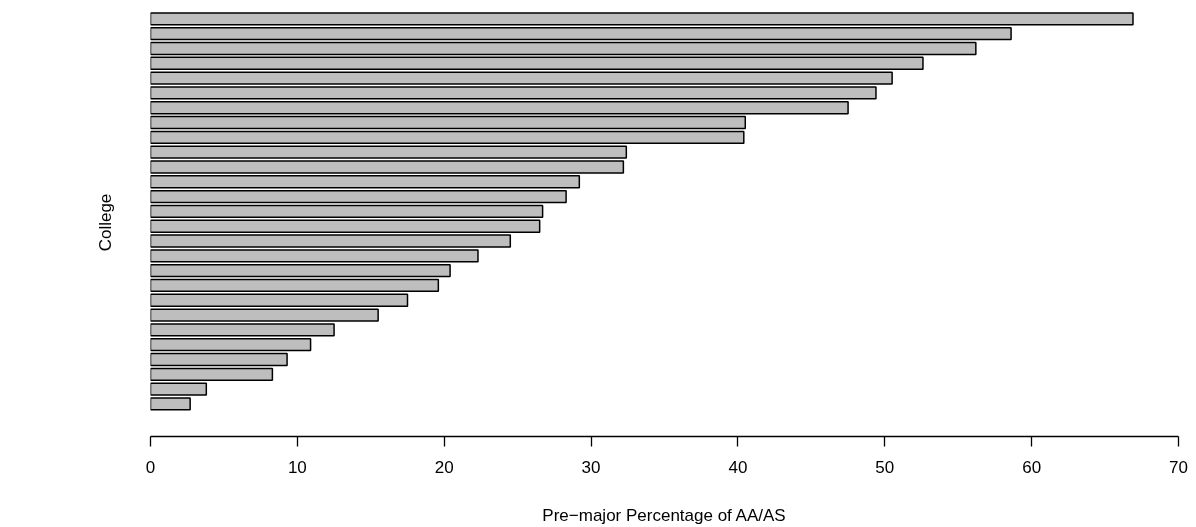 This screenshot has height=527, width=1196. What do you see at coordinates (591, 467) in the screenshot?
I see `x-tick-label: 30` at bounding box center [591, 467].